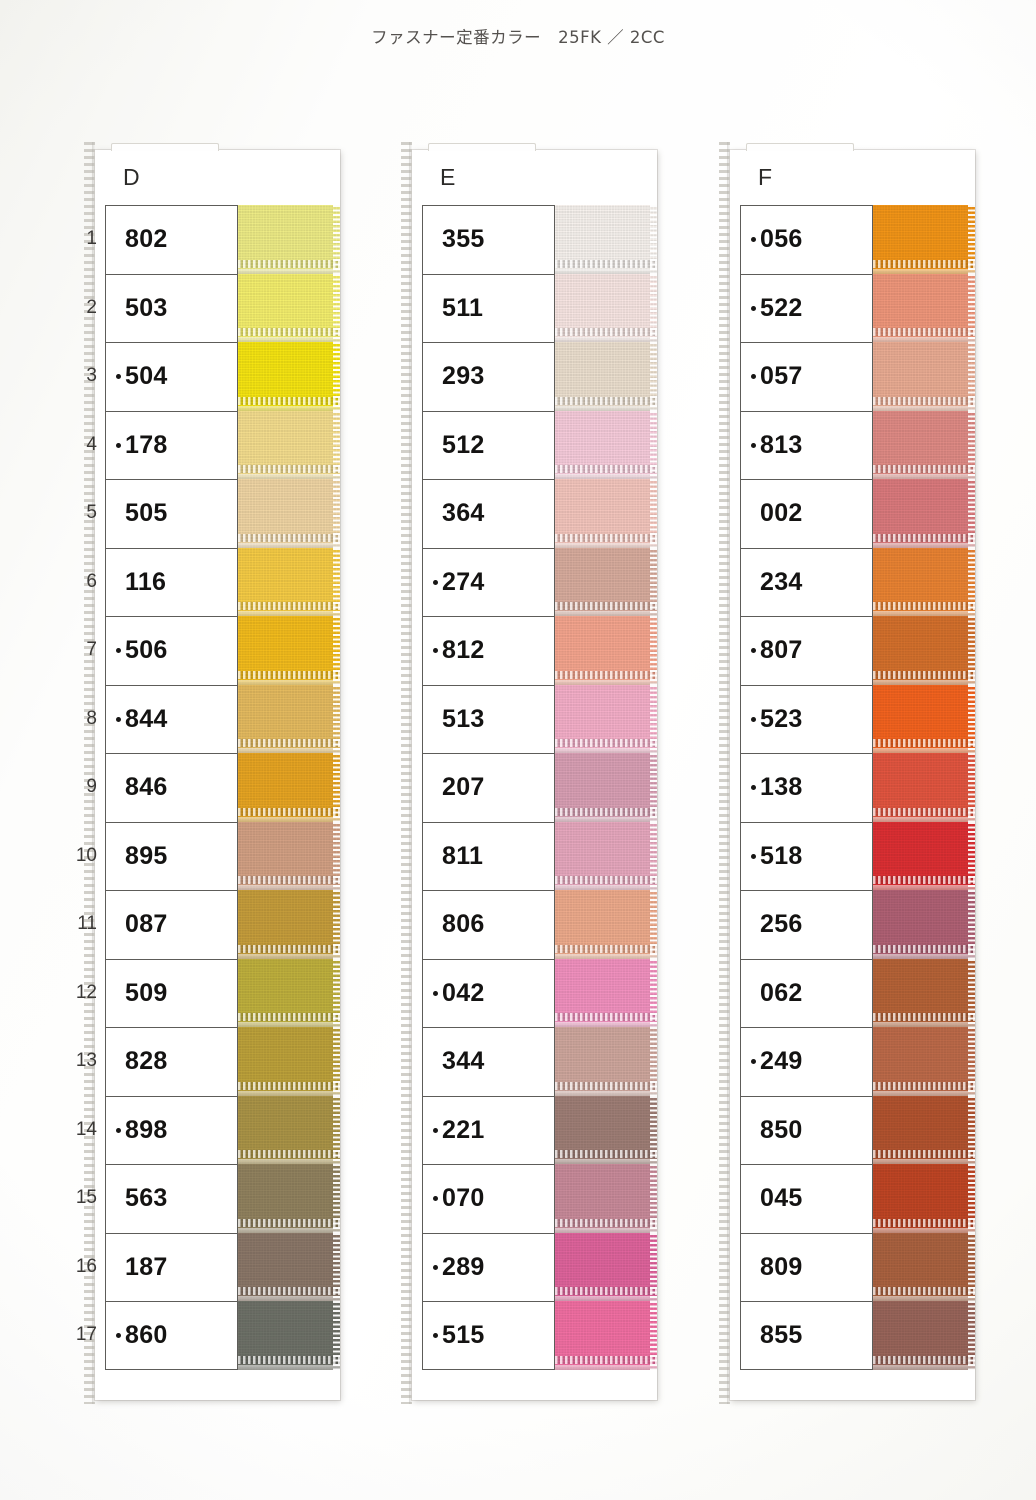 The height and width of the screenshot is (1500, 1036). I want to click on color-row: 4 178, so click(213, 444).